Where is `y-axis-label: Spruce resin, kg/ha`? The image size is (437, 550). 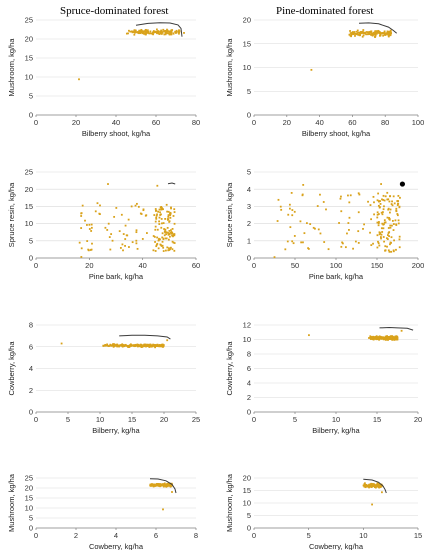
y-axis-label: Spruce resin, kg/ha is located at coordinates (11, 214).